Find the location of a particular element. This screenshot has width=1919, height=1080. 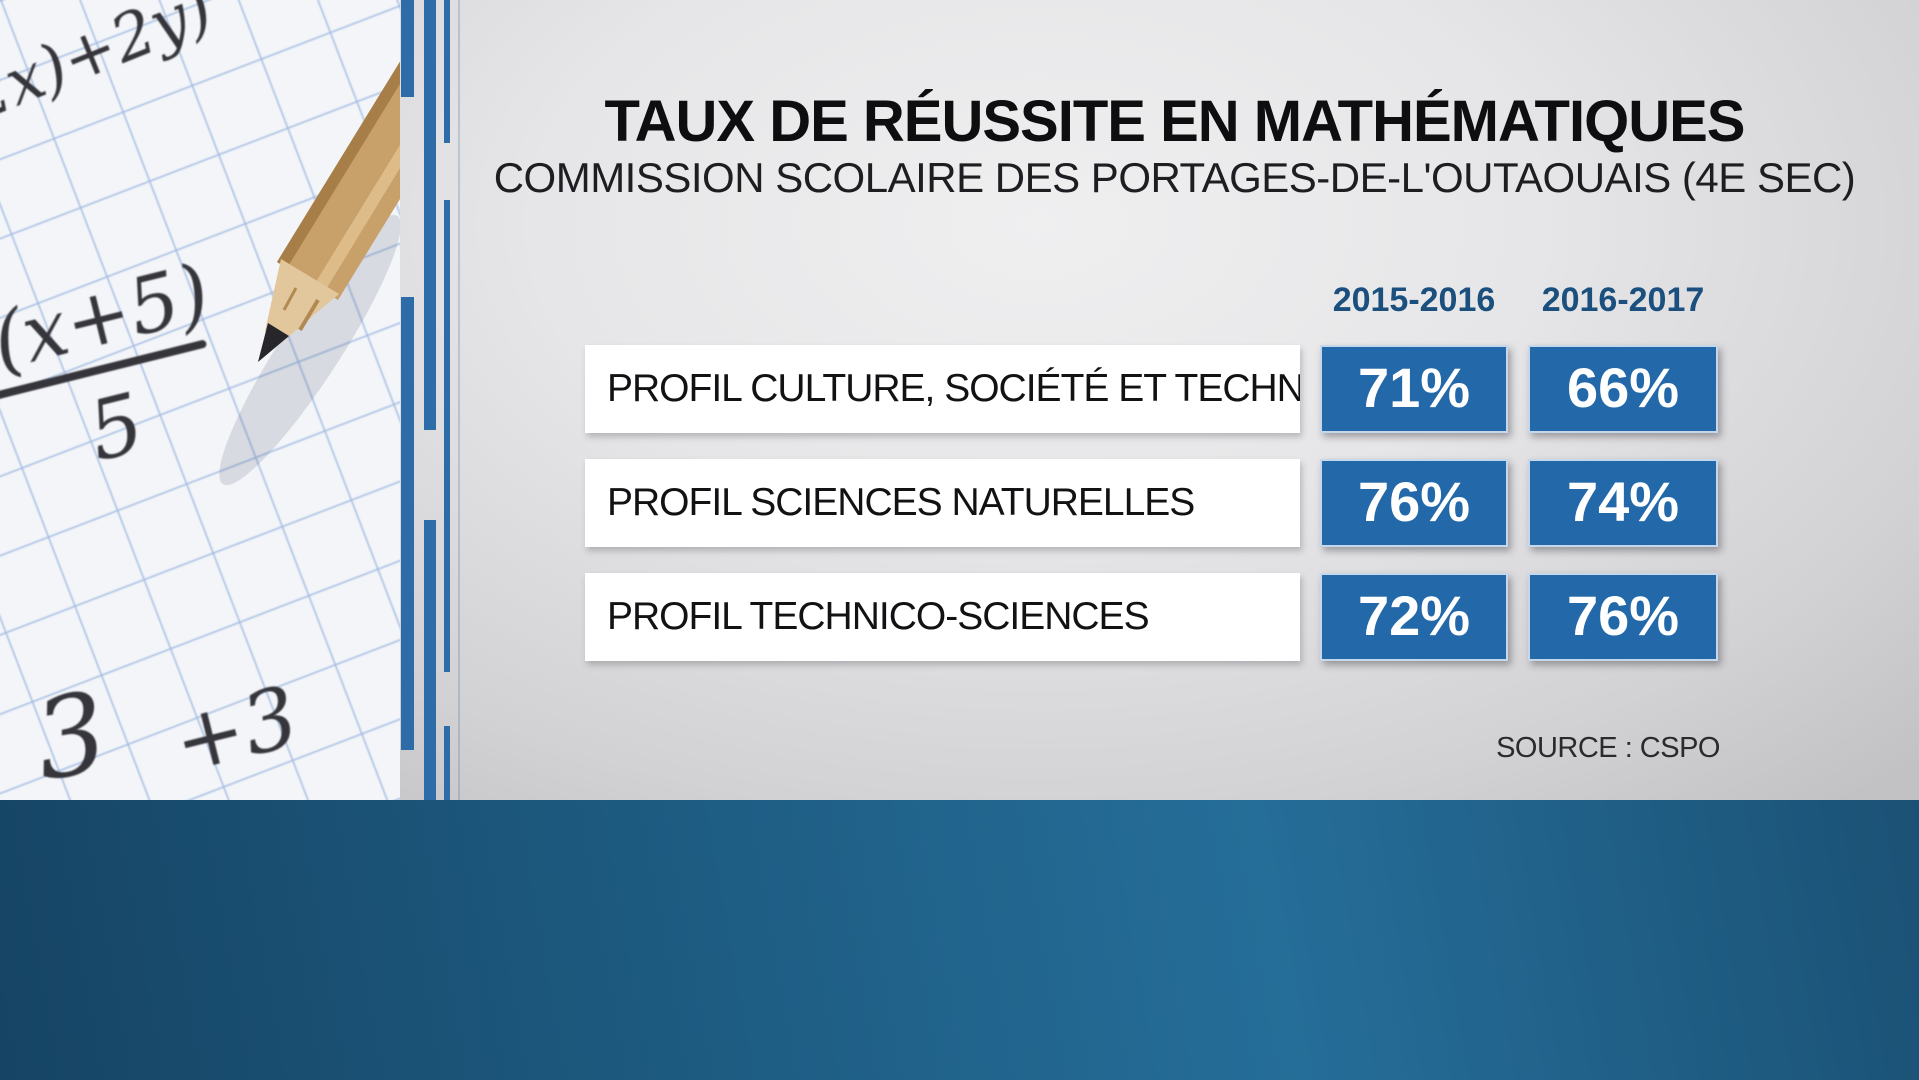

row-label-sciences-naturelles: PROFIL SCIENCES NATURELLES is located at coordinates (942, 503).